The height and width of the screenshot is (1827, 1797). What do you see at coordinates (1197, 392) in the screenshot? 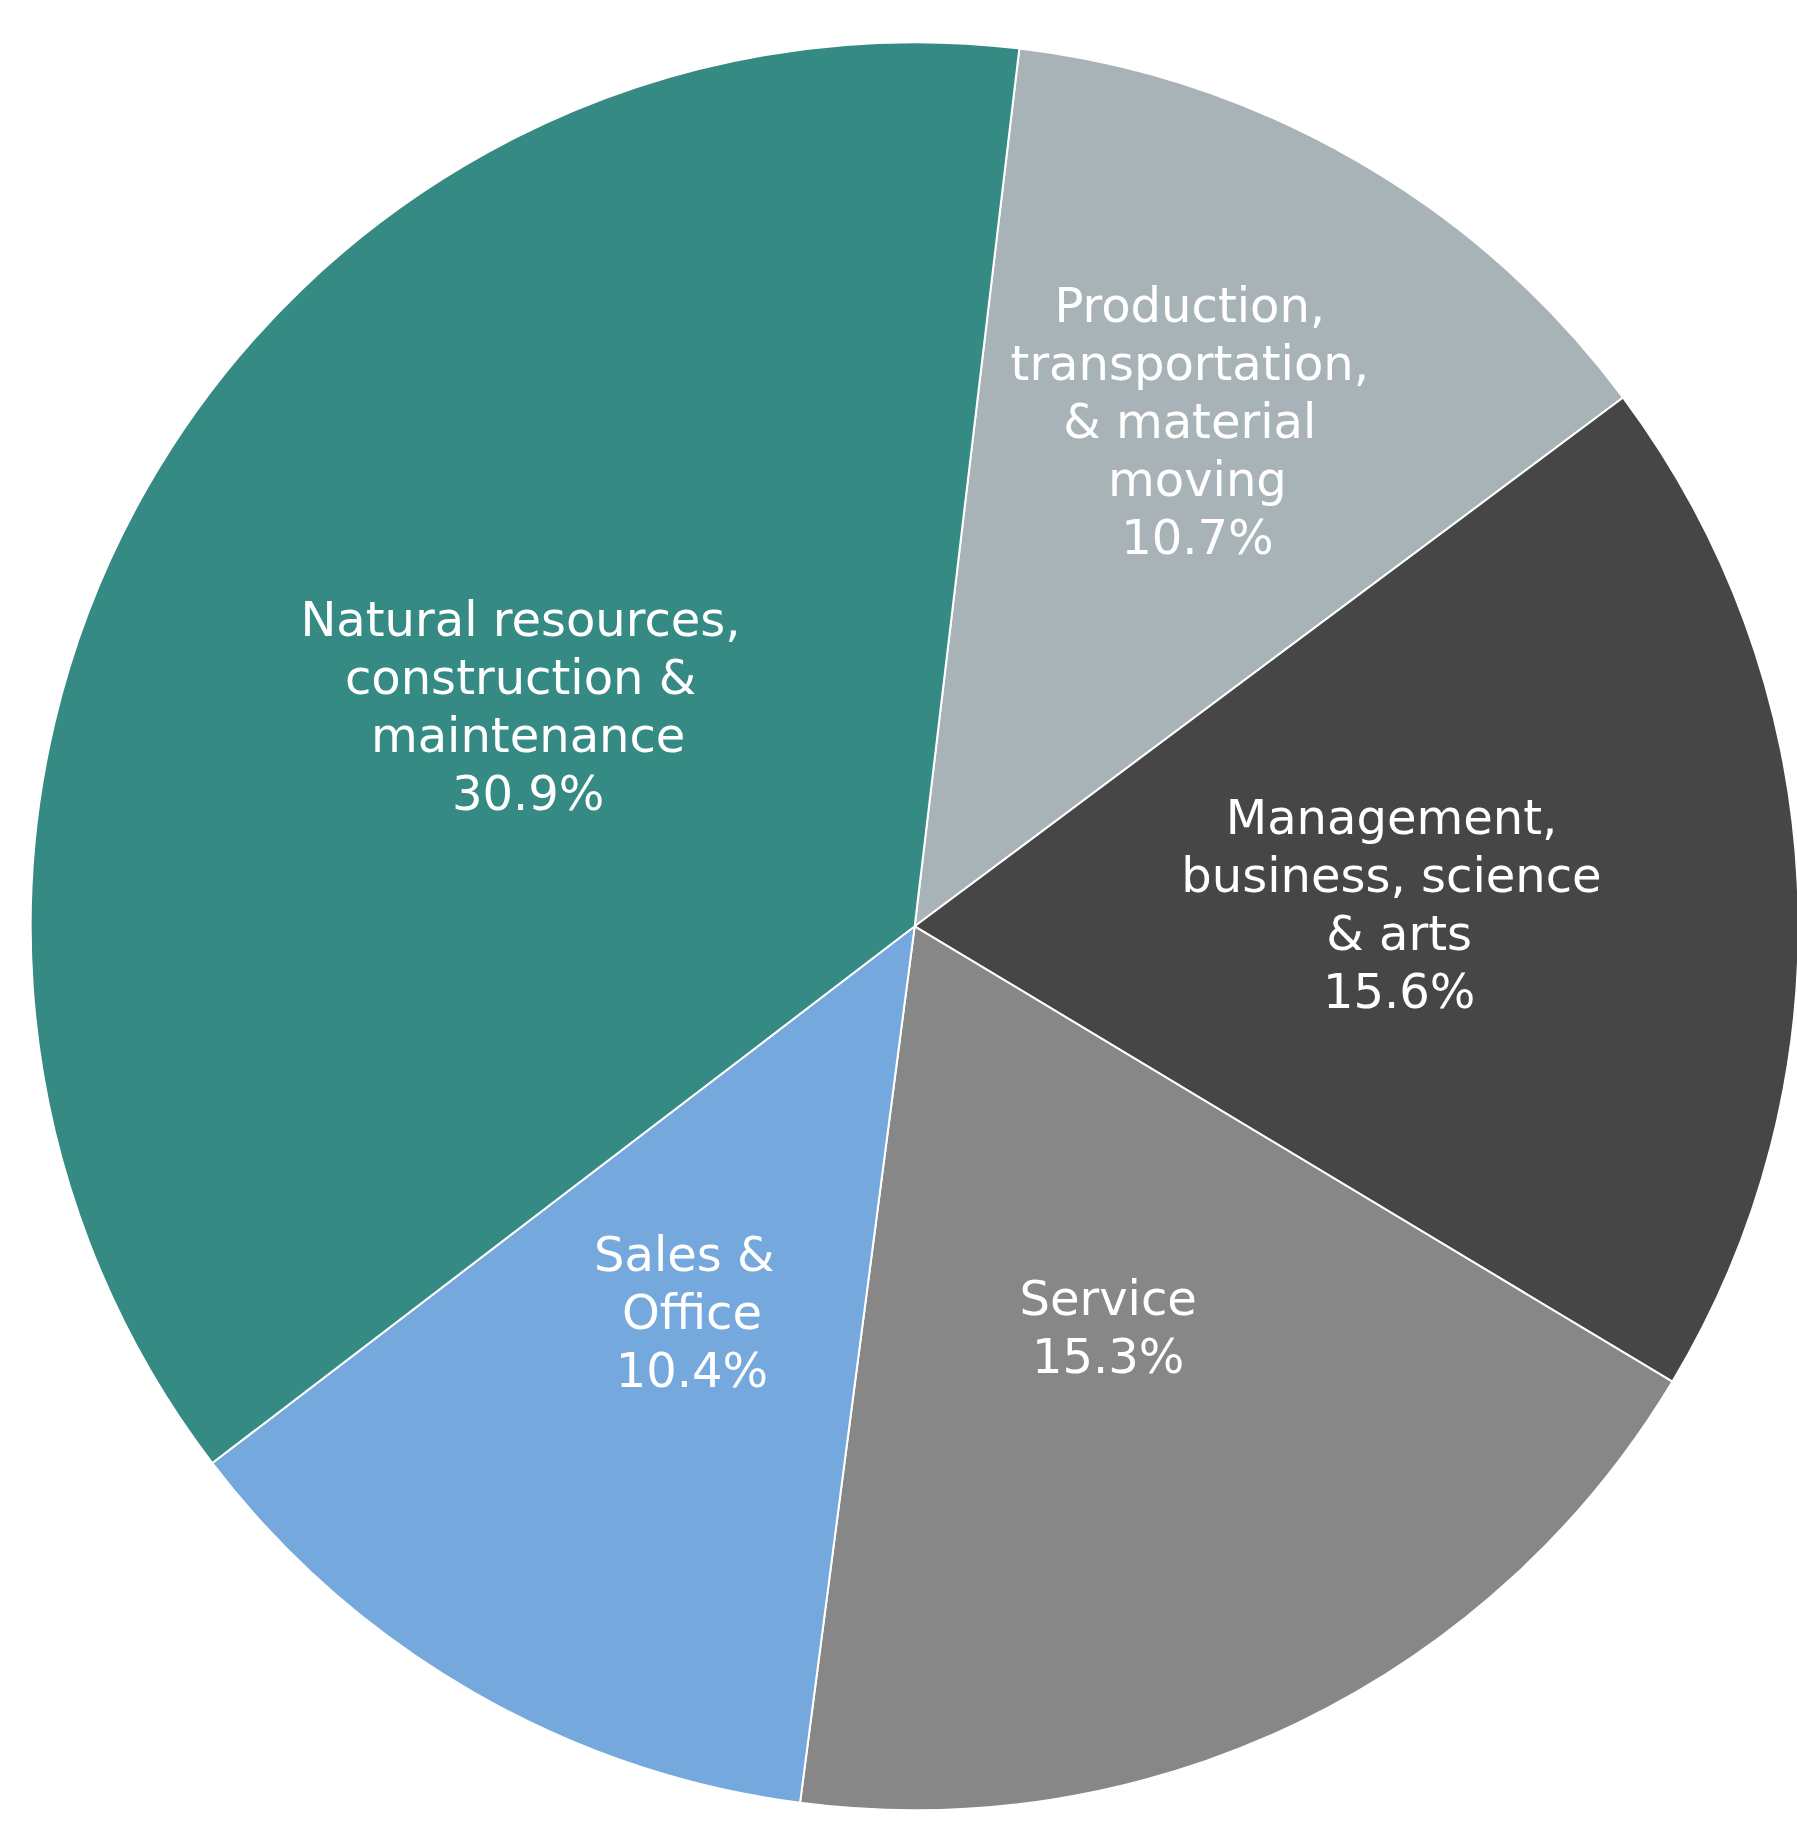
I see `slice-label: Production, transportation, & material moving` at bounding box center [1197, 392].